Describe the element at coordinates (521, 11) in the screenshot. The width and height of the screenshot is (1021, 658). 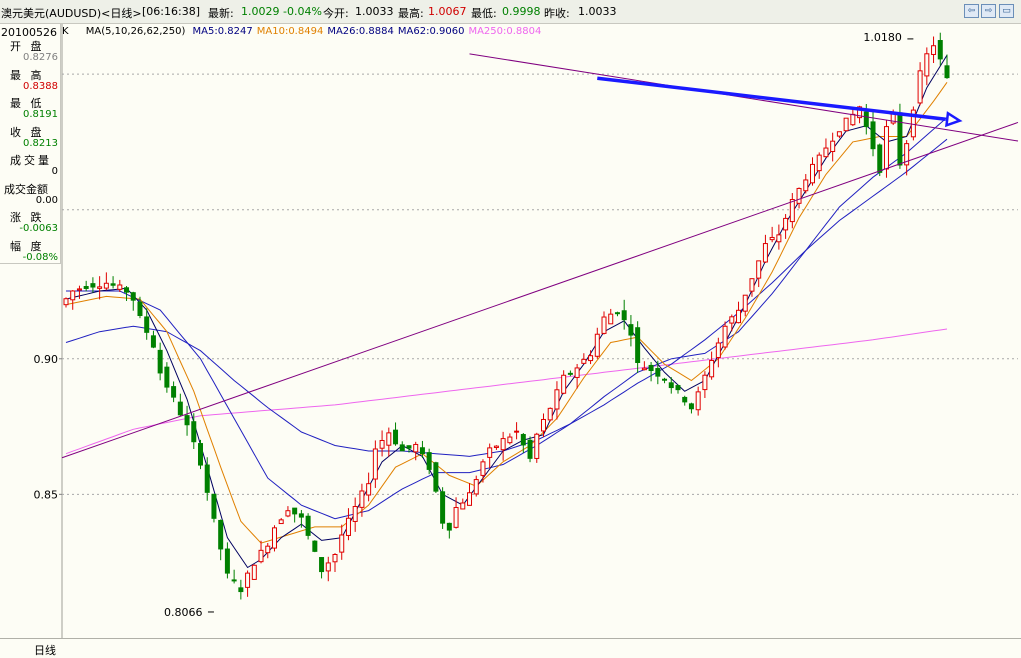
I see `low-price: 0.9998` at that location.